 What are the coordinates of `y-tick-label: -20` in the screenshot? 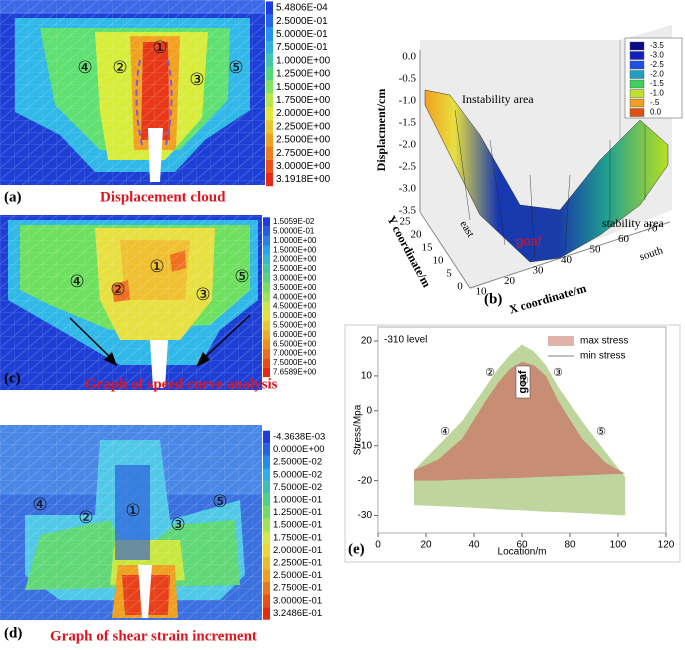 It's located at (365, 480).